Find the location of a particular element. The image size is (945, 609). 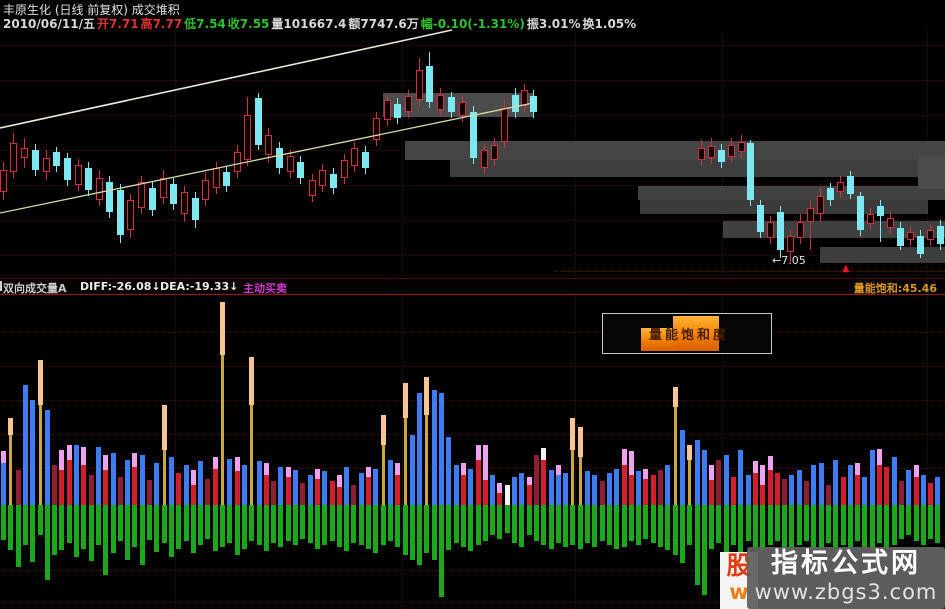

site-url: www.zbgs3.com is located at coordinates (846, 592).